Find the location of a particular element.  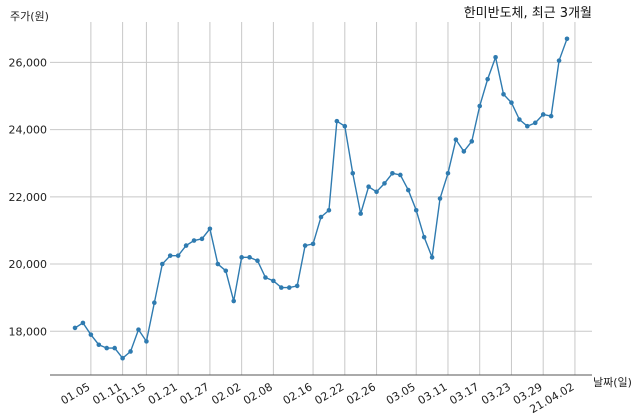

x-tick-label: 01.27 is located at coordinates (195, 393).